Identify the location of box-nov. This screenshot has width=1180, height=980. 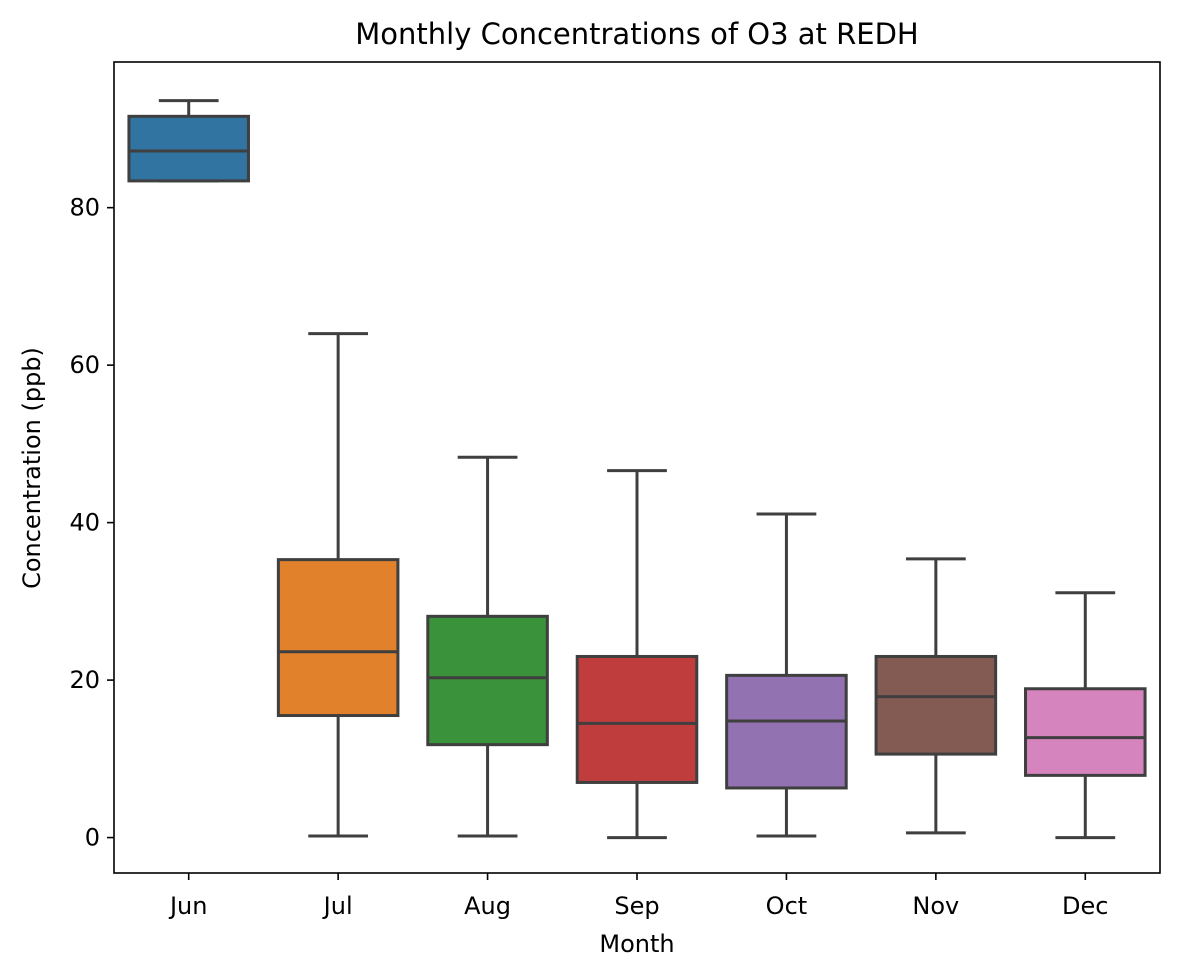
(936, 705).